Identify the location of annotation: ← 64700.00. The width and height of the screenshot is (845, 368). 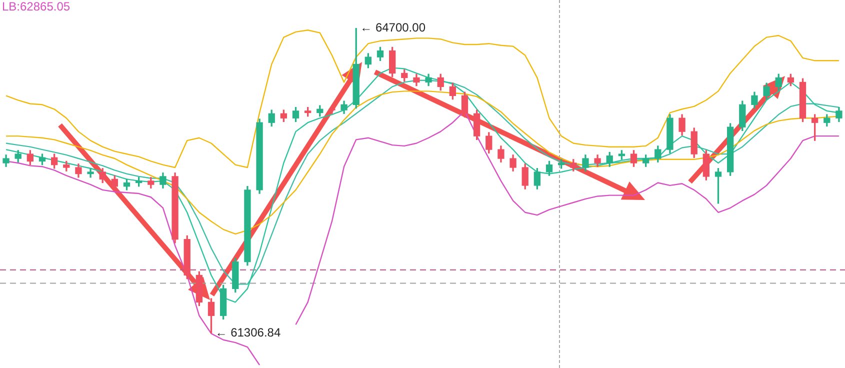
(393, 27).